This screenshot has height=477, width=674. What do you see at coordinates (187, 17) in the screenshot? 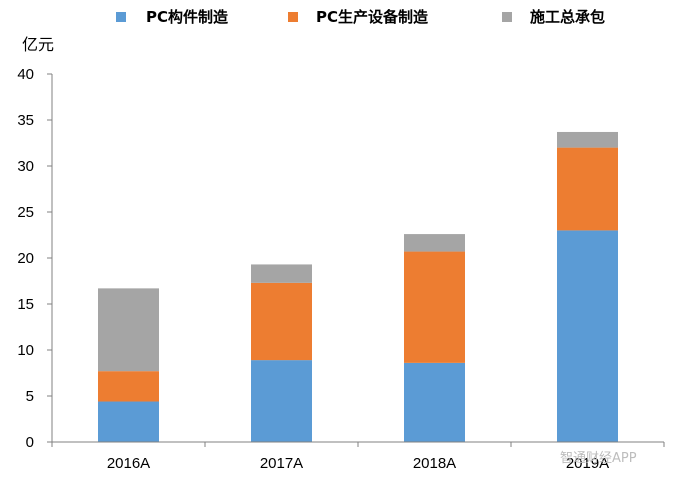
I see `legend-label-pc-components: PC构件制造` at bounding box center [187, 17].